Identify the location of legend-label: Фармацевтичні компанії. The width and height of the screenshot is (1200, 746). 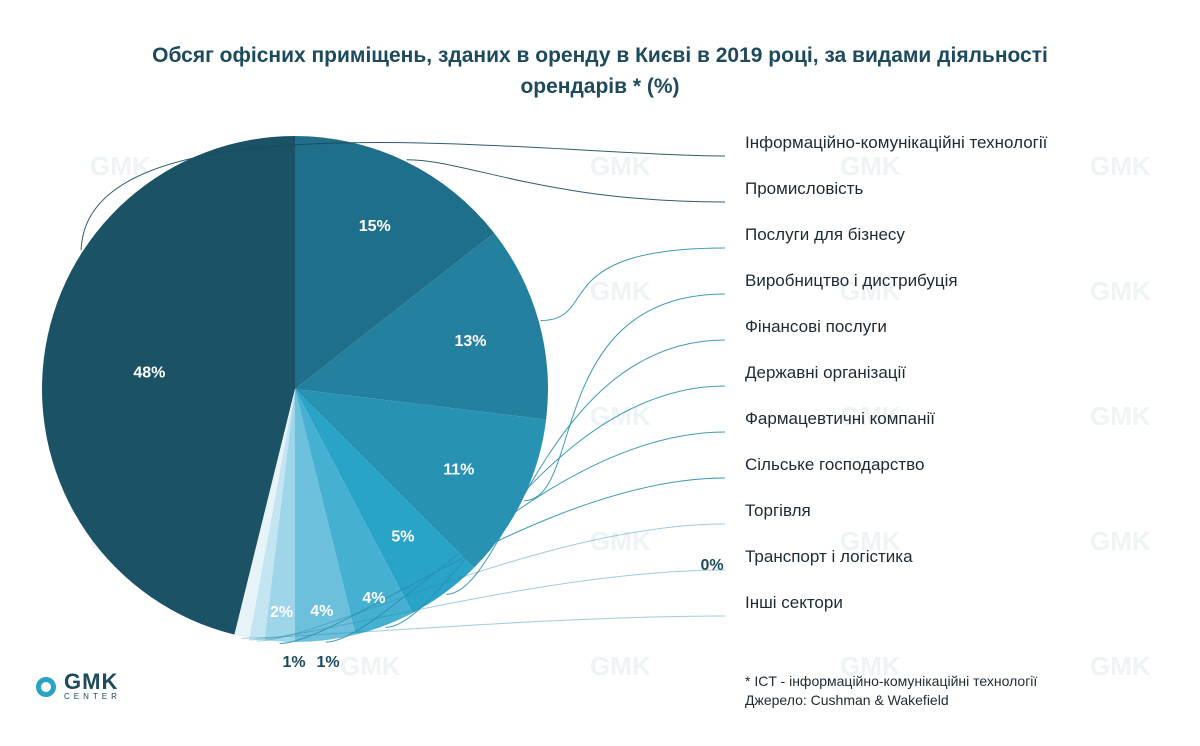
(840, 418).